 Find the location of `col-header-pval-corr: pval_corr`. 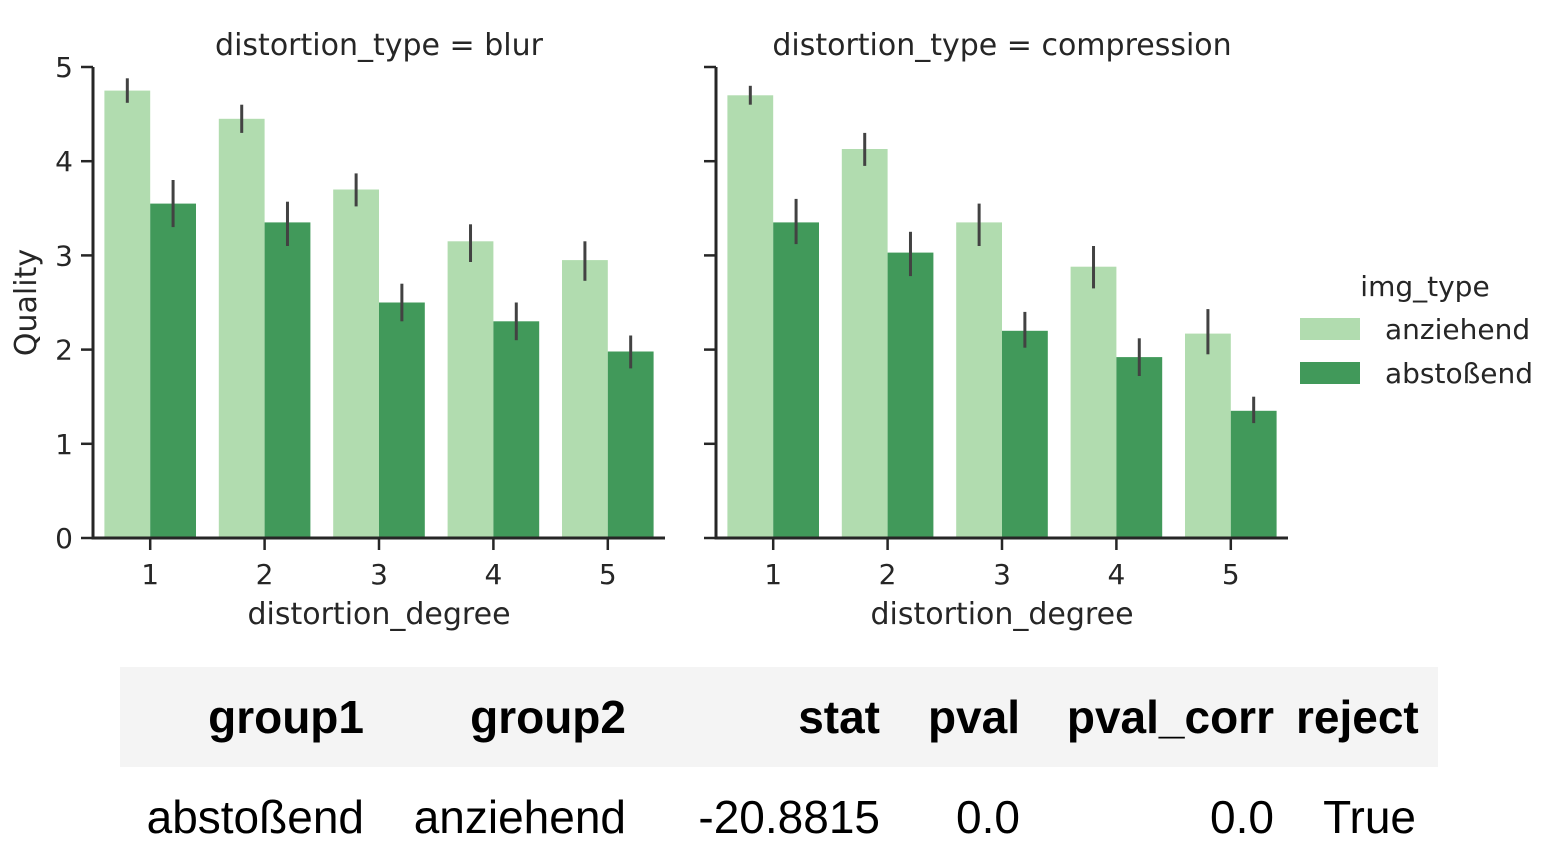

col-header-pval-corr: pval_corr is located at coordinates (1170, 717).